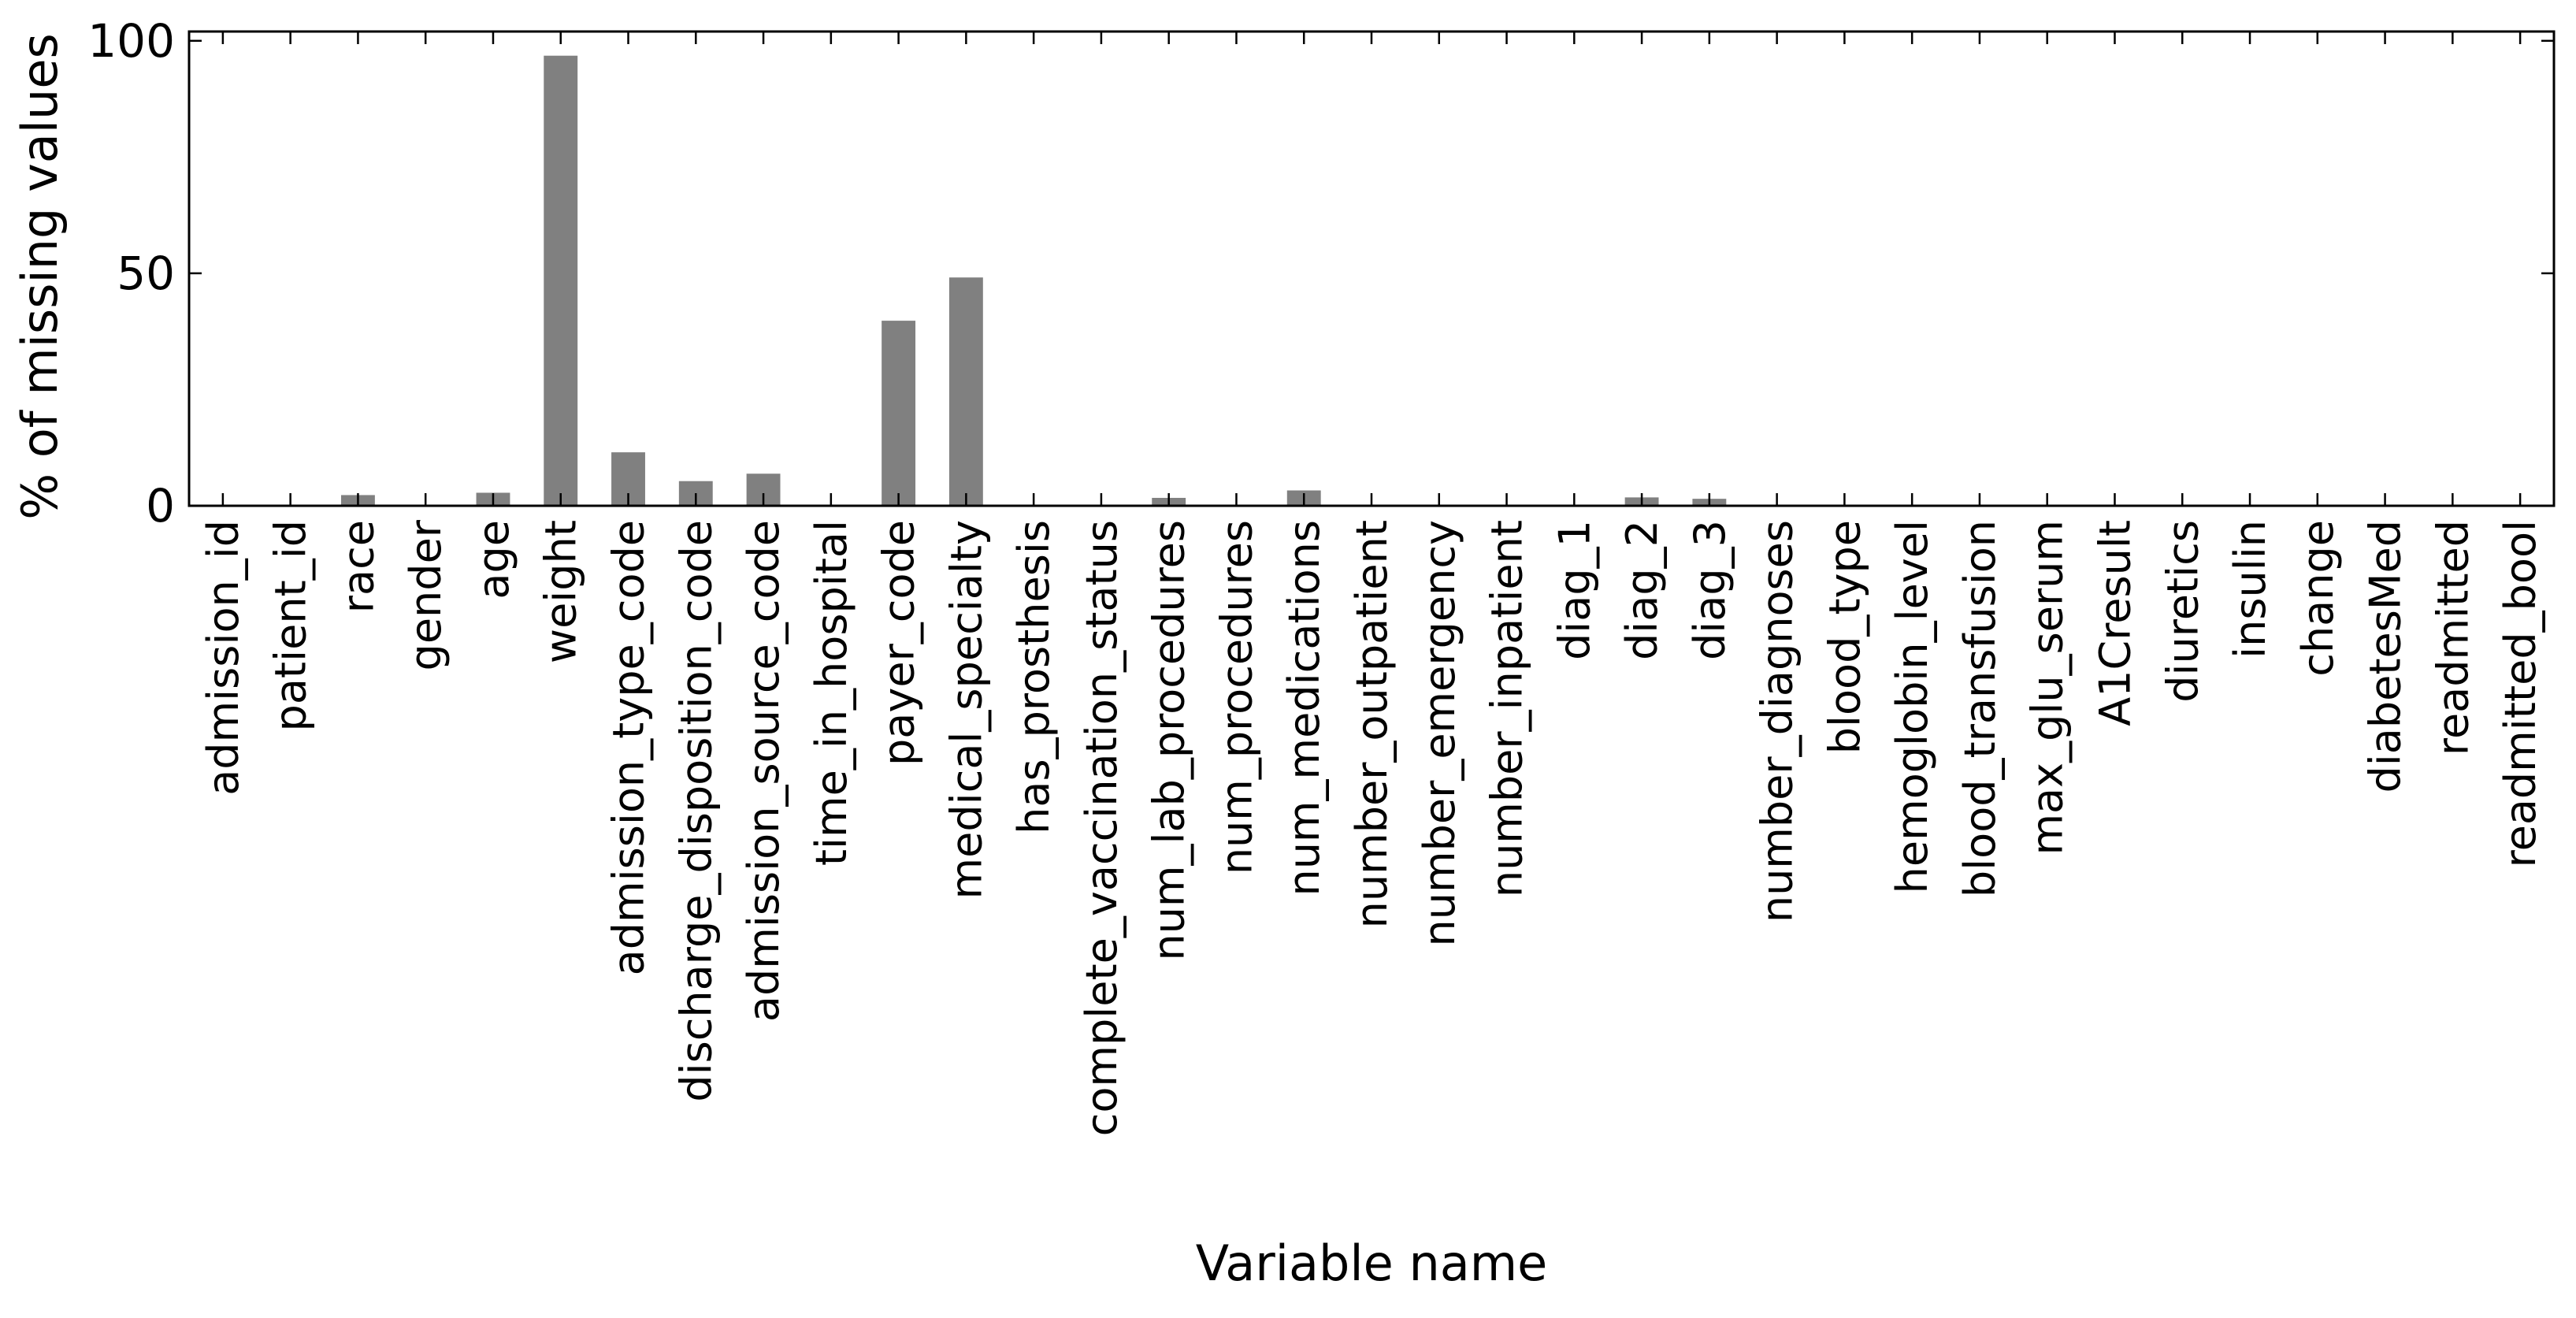 The width and height of the screenshot is (2576, 1318). Describe the element at coordinates (146, 273) in the screenshot. I see `y-tick-label-50: 50` at that location.